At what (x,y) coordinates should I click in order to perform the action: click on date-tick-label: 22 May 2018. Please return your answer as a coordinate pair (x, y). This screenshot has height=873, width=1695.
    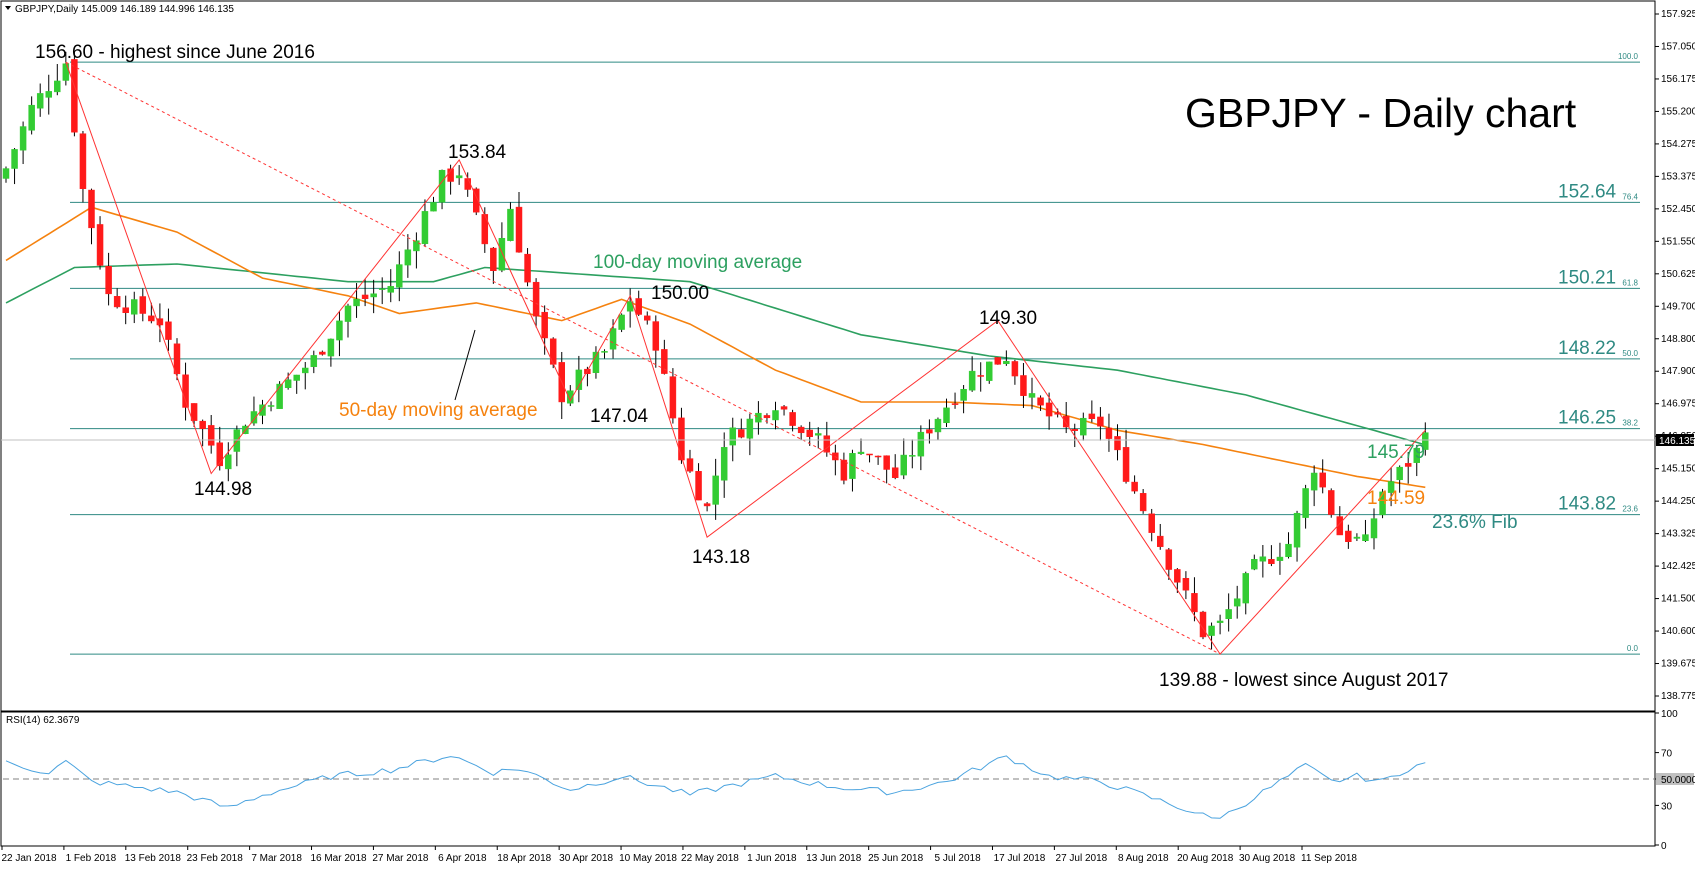
    Looking at the image, I should click on (710, 858).